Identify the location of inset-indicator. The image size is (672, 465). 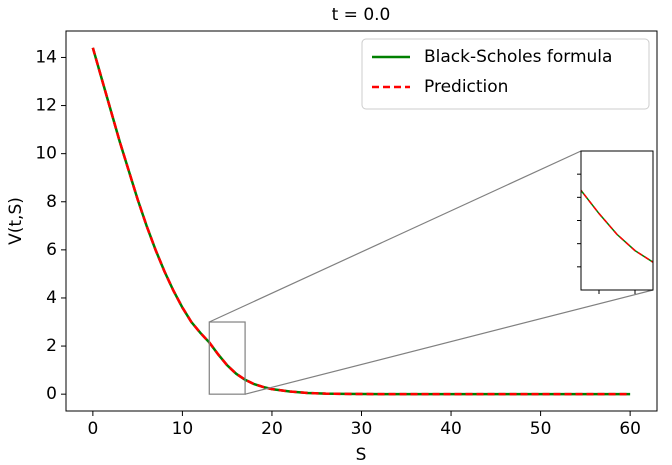
(227, 358).